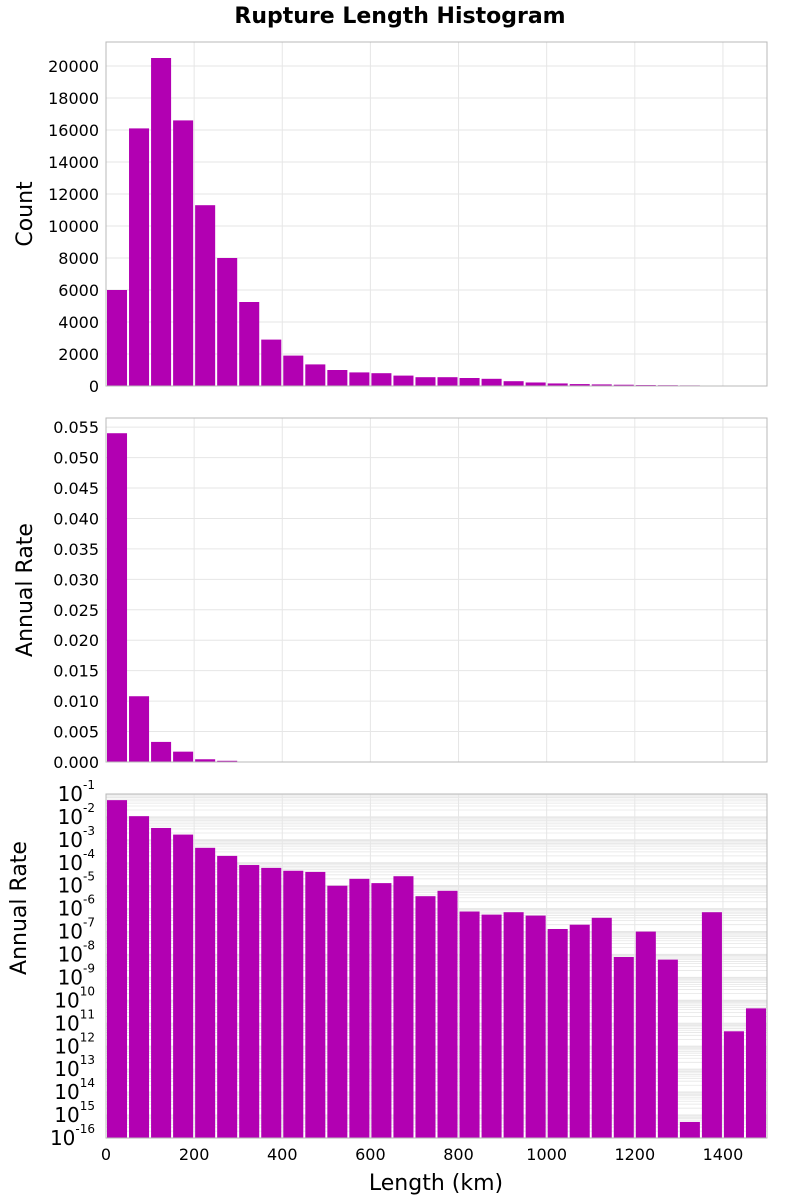 This screenshot has height=1200, width=800. What do you see at coordinates (76, 930) in the screenshot?
I see `y-tick-label: 10⁻⁷` at bounding box center [76, 930].